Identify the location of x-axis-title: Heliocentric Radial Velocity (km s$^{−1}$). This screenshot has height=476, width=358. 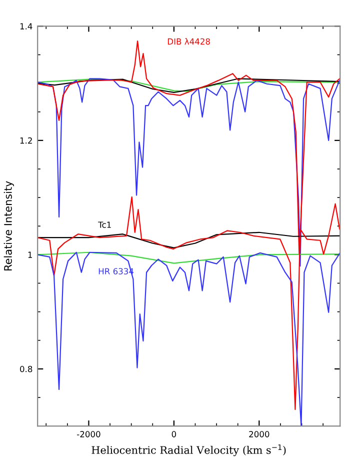
(189, 450).